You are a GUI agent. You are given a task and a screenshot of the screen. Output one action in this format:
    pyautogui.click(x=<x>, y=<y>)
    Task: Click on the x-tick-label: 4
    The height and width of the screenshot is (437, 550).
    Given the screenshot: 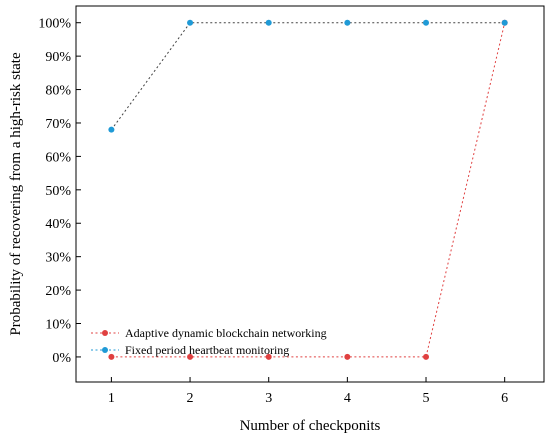 What is the action you would take?
    pyautogui.click(x=347, y=398)
    